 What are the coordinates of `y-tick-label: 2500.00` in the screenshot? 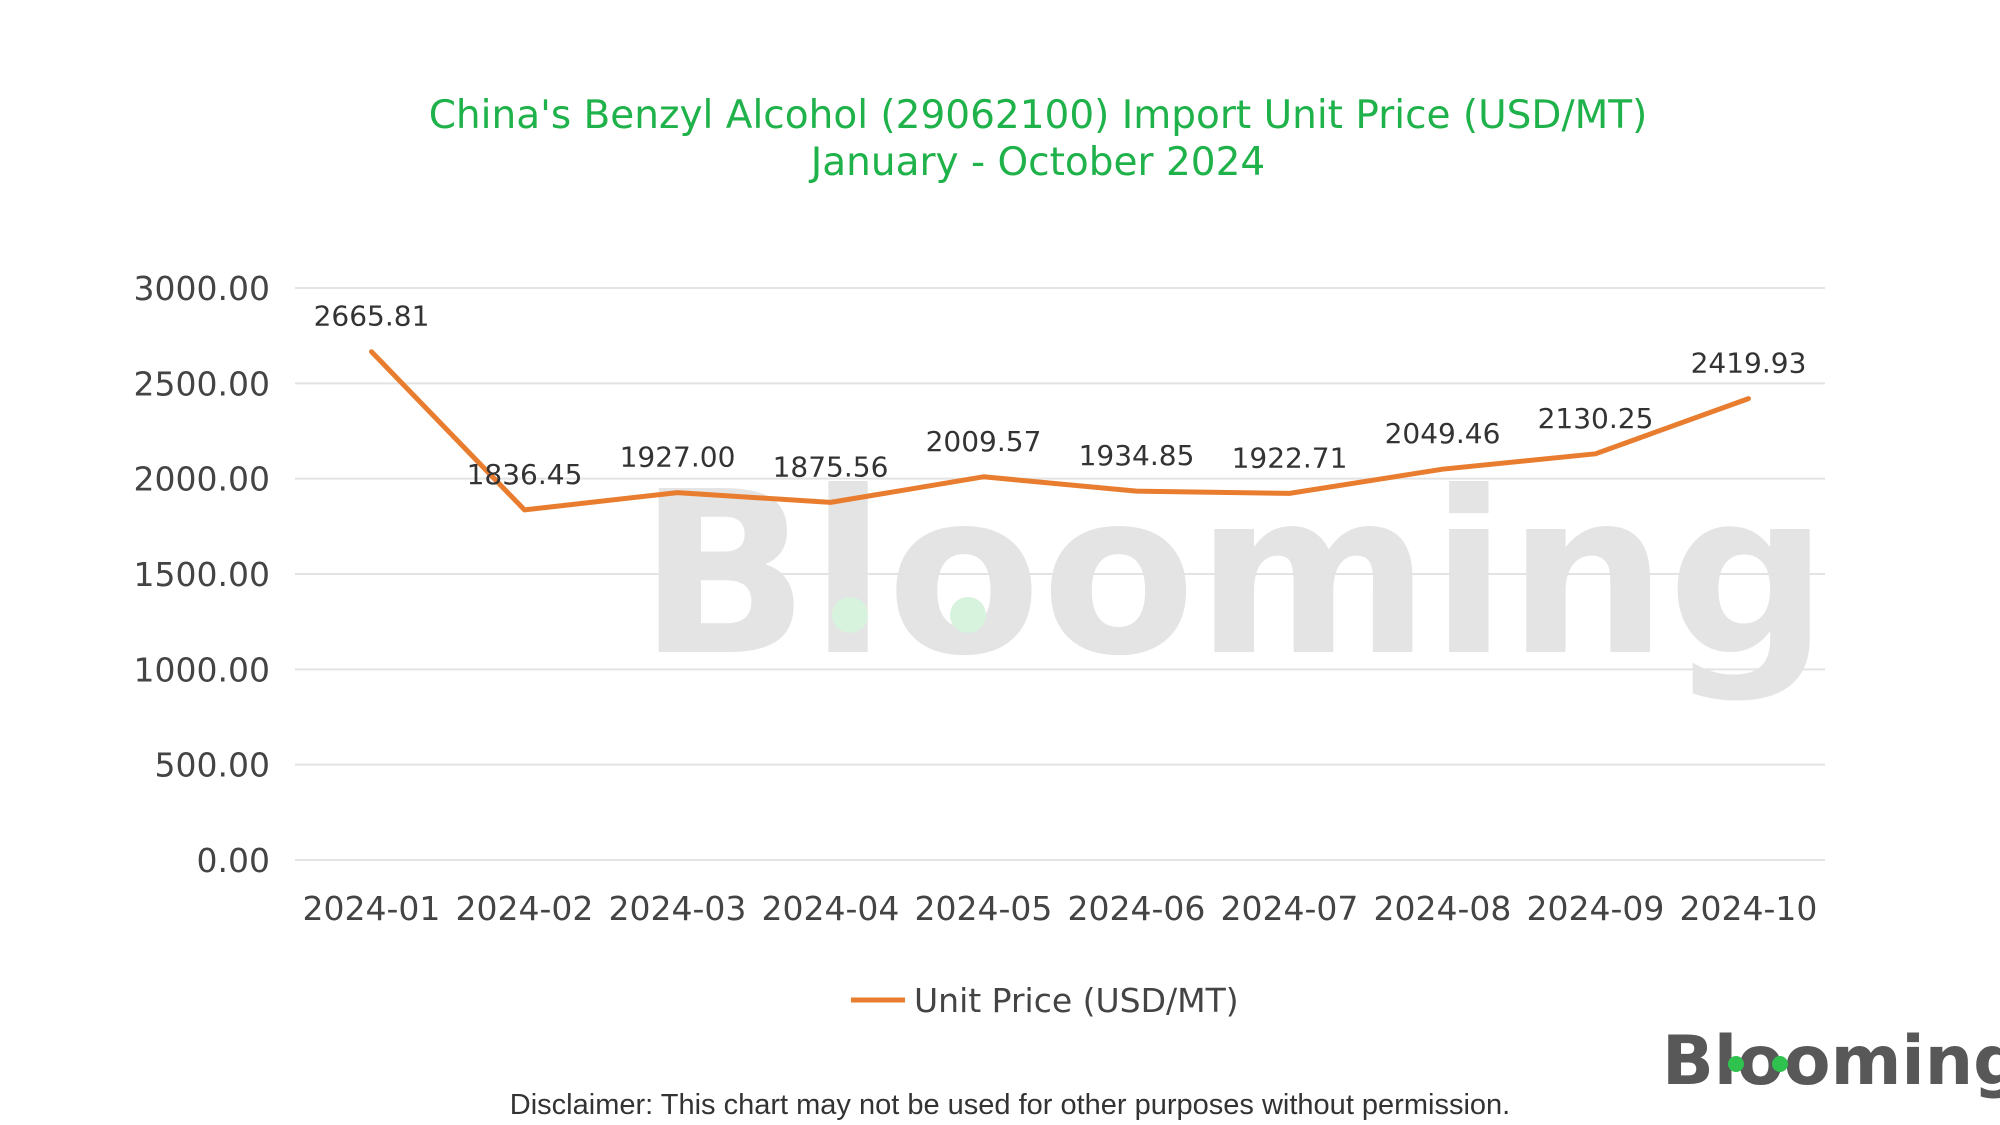 It's located at (202, 383).